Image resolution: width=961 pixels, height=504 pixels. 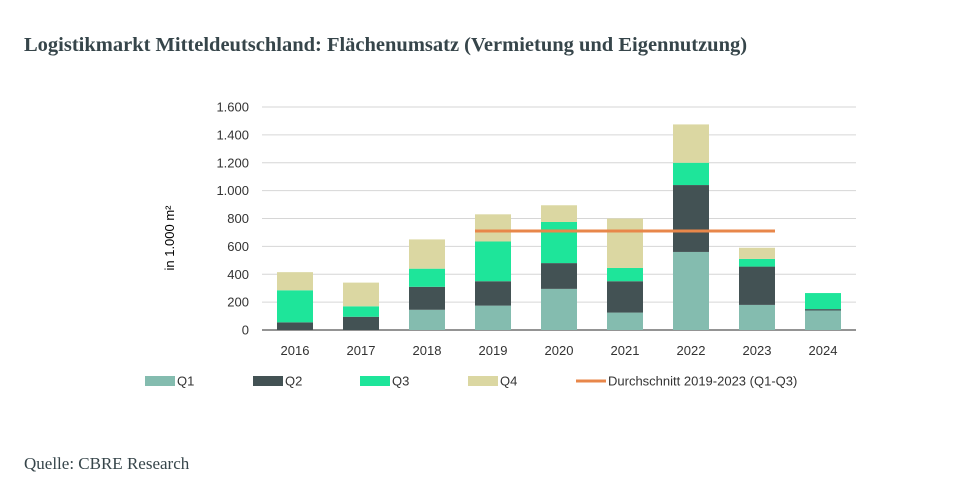 I want to click on legend-swatch-q1, so click(x=160, y=381).